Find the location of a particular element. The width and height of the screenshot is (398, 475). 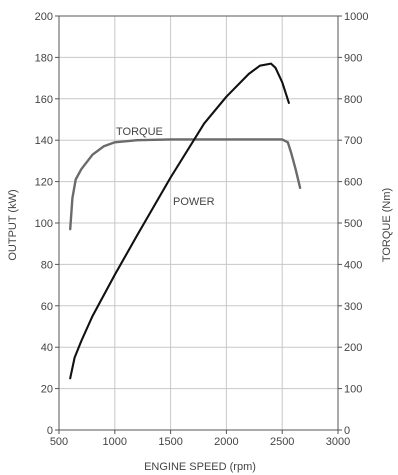

right-tick-label: 600 is located at coordinates (353, 183).